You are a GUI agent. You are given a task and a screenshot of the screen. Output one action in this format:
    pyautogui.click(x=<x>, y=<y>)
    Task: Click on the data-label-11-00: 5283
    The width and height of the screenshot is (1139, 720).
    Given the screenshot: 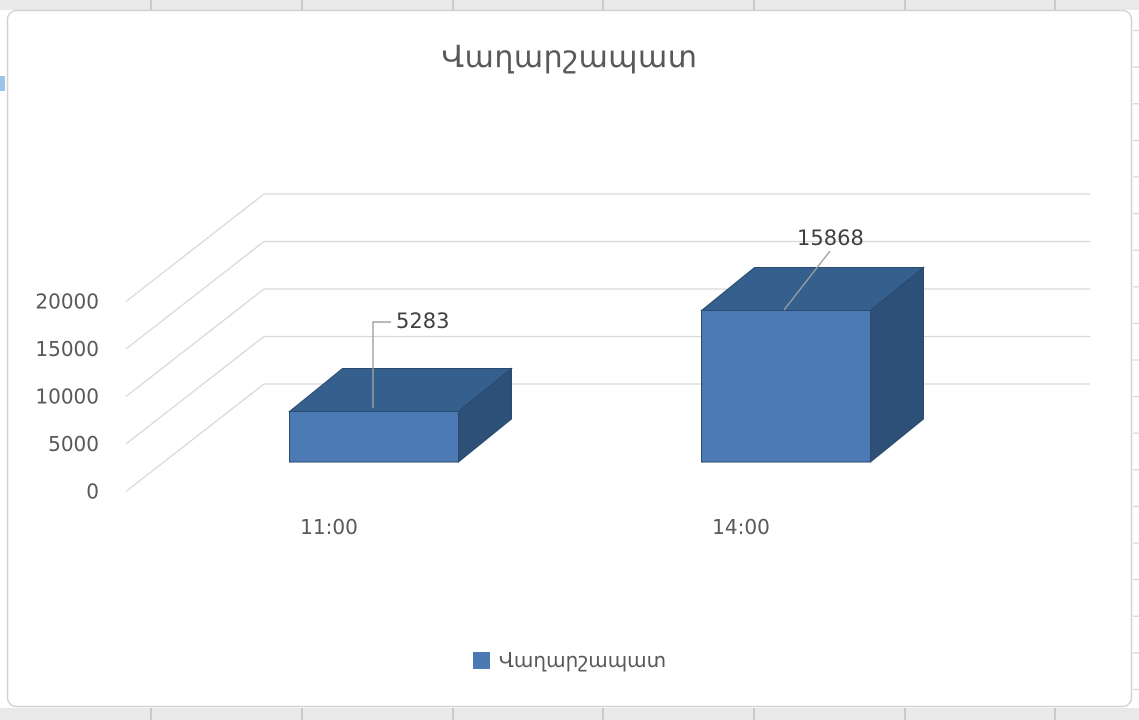 What is the action you would take?
    pyautogui.click(x=410, y=358)
    